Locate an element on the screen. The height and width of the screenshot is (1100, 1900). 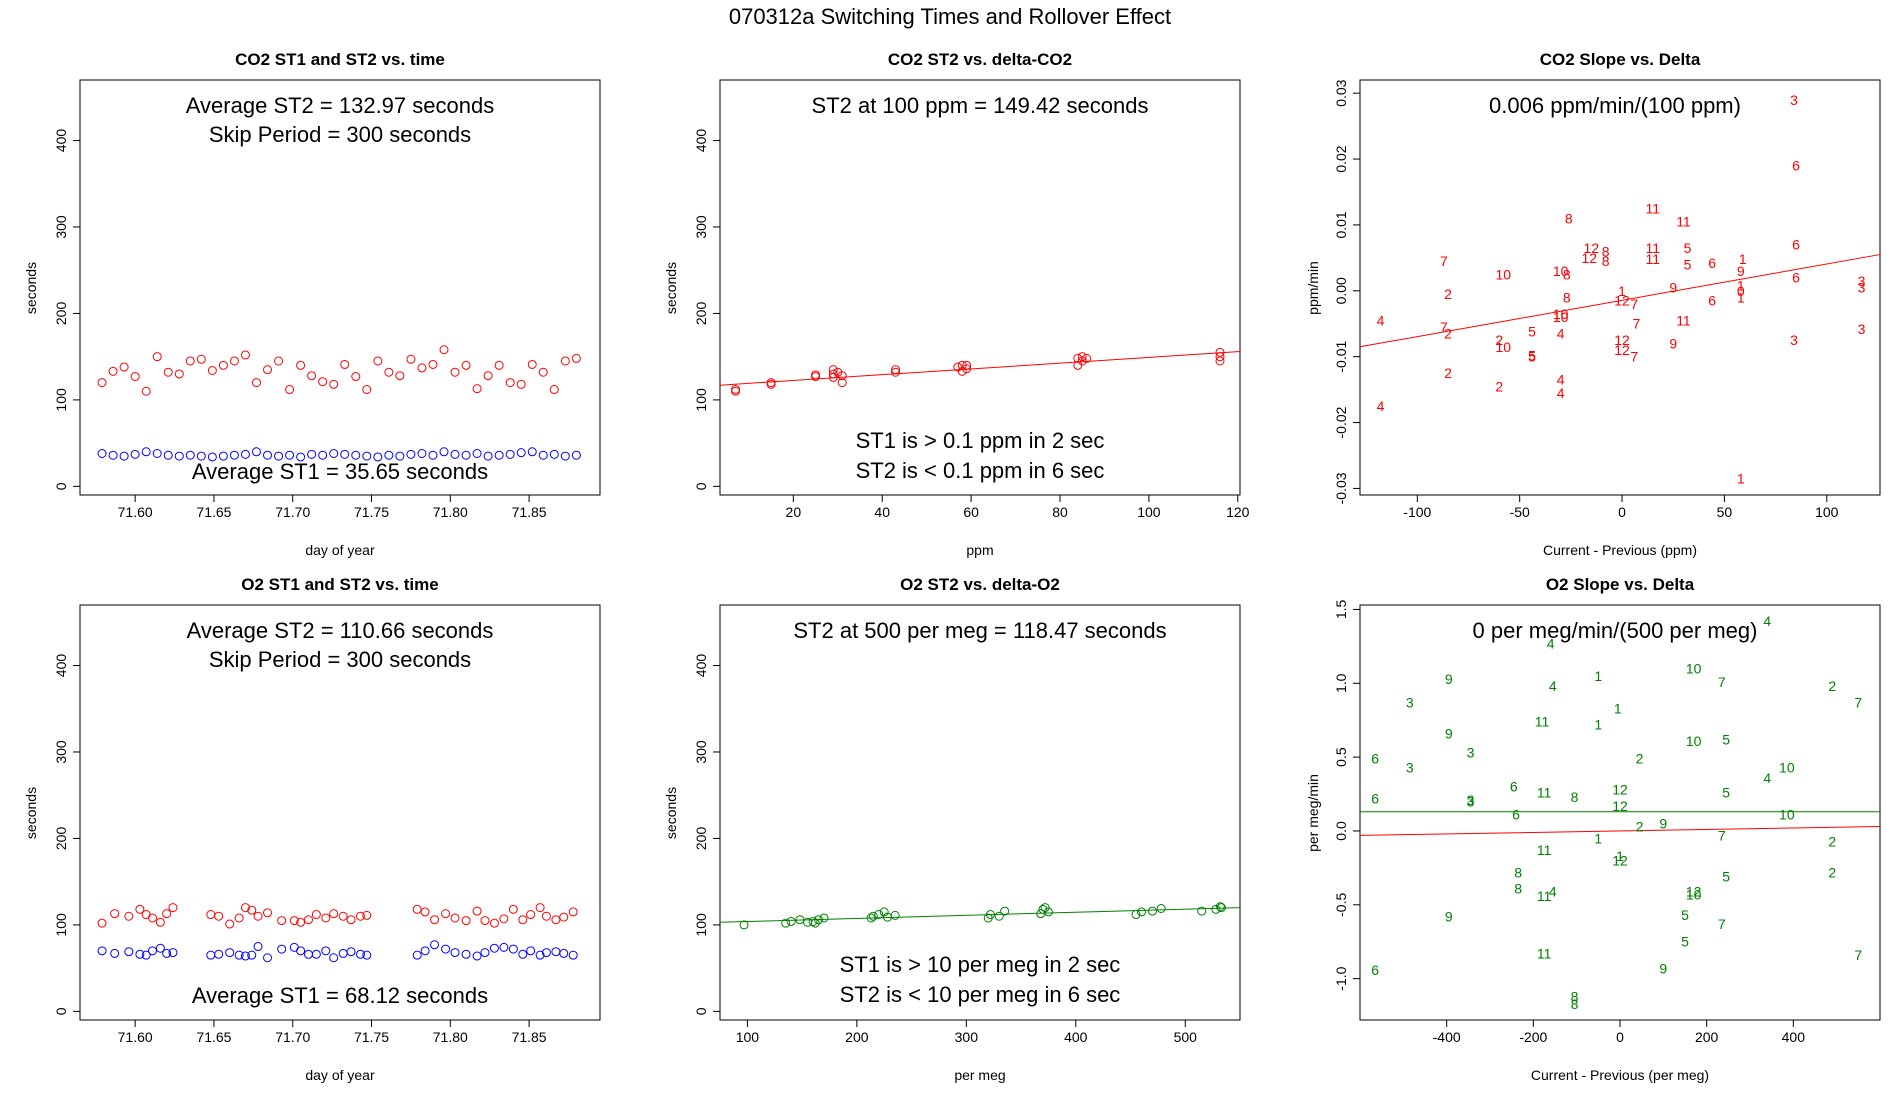
y-tick-label: 1.0 is located at coordinates (1341, 683).